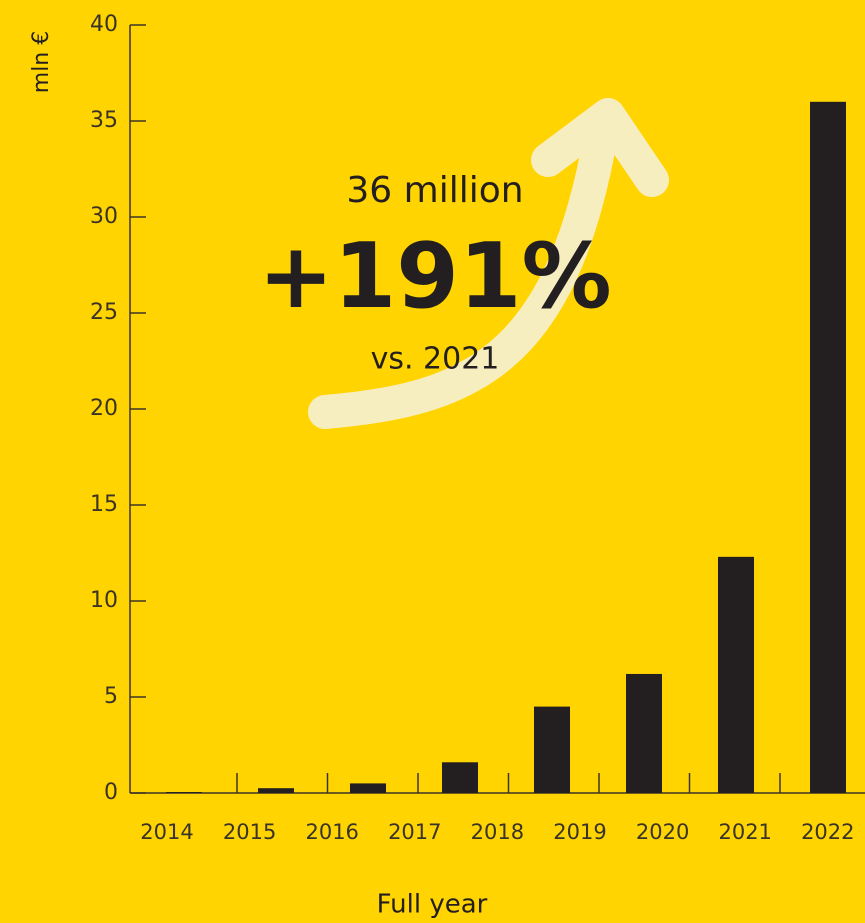  Describe the element at coordinates (331, 832) in the screenshot. I see `x-tick-label: 2016` at that location.